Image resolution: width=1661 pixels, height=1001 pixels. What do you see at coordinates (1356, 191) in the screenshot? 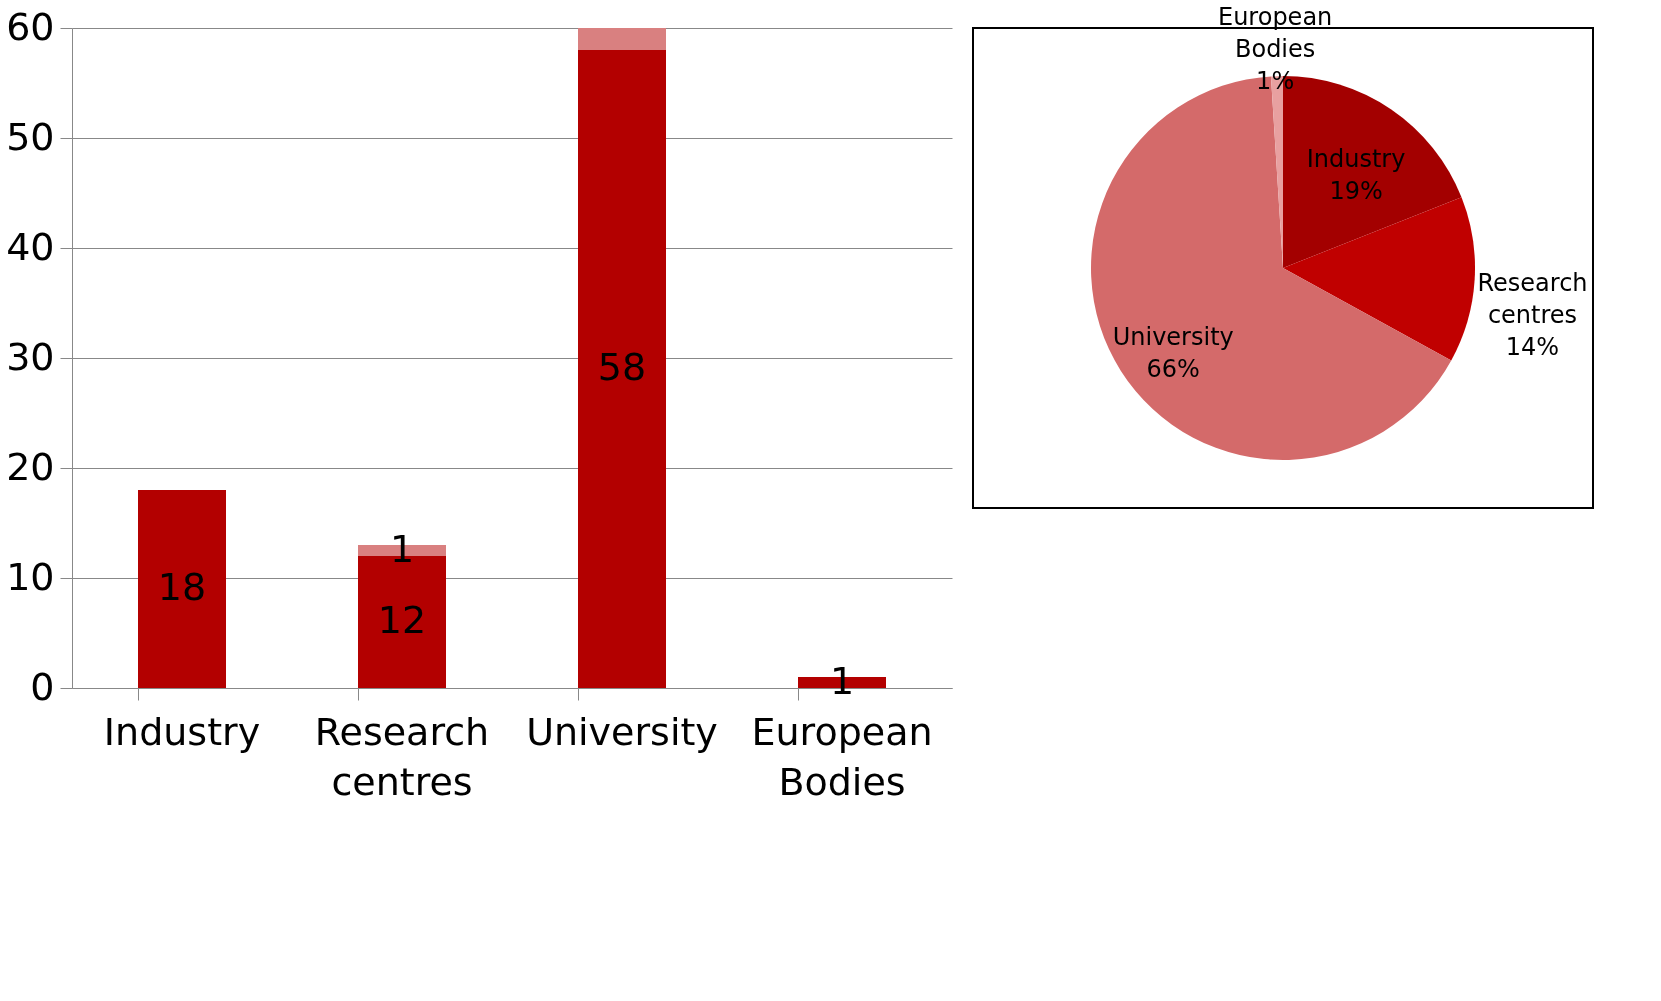
I see `data-label: 19%` at bounding box center [1356, 191].